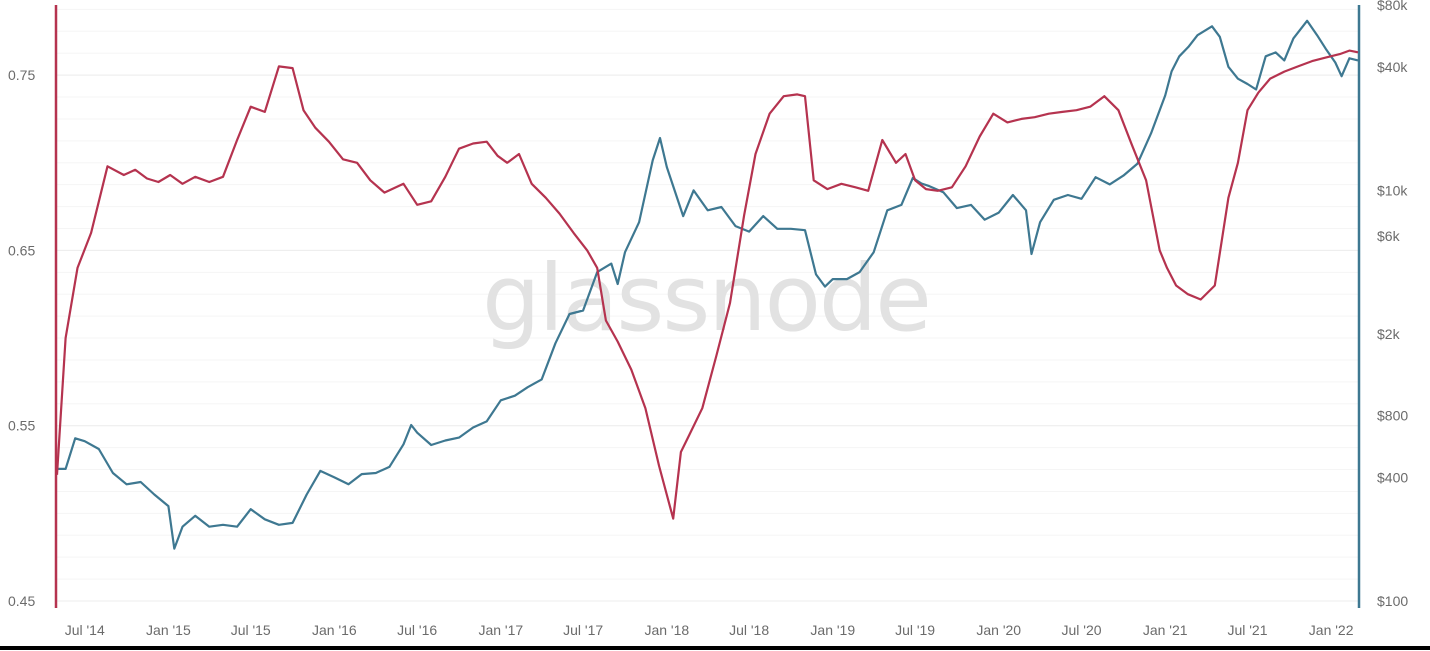 The image size is (1430, 651). What do you see at coordinates (251, 630) in the screenshot?
I see `x-tick-label: Jul '15` at bounding box center [251, 630].